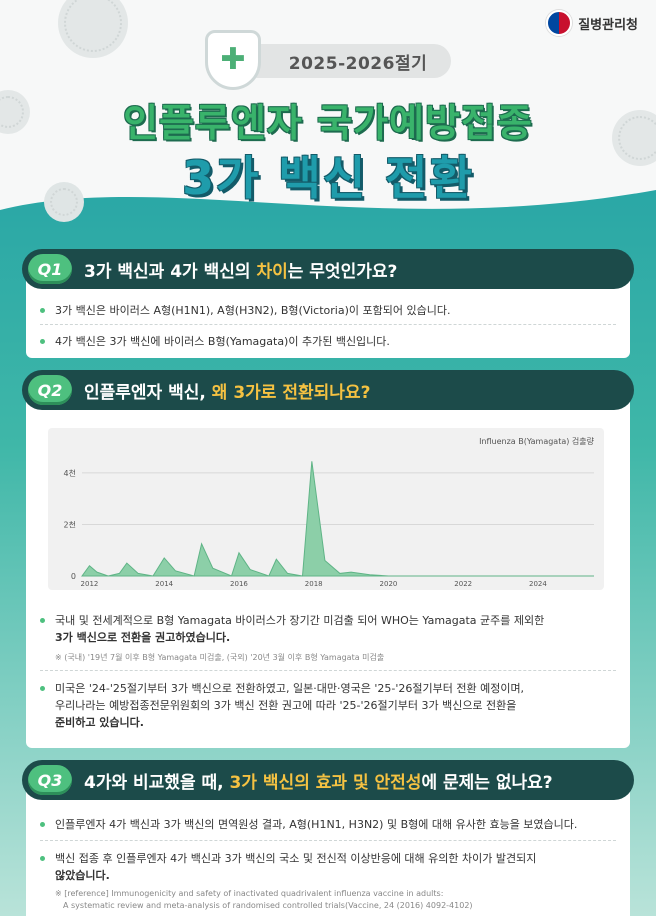 This screenshot has height=916, width=656. Describe the element at coordinates (358, 63) in the screenshot. I see `season-text: 2025-2026절기` at that location.